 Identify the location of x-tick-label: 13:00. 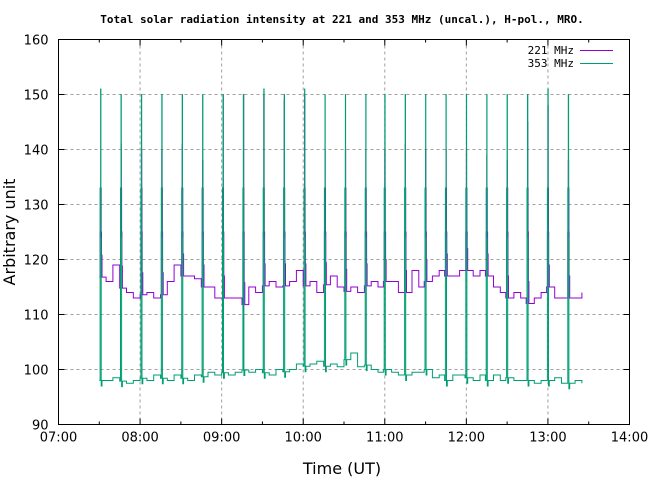
(547, 438).